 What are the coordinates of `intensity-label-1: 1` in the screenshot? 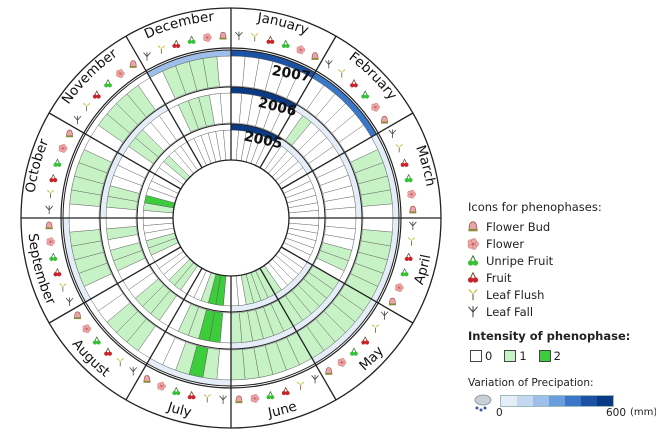 It's located at (523, 356).